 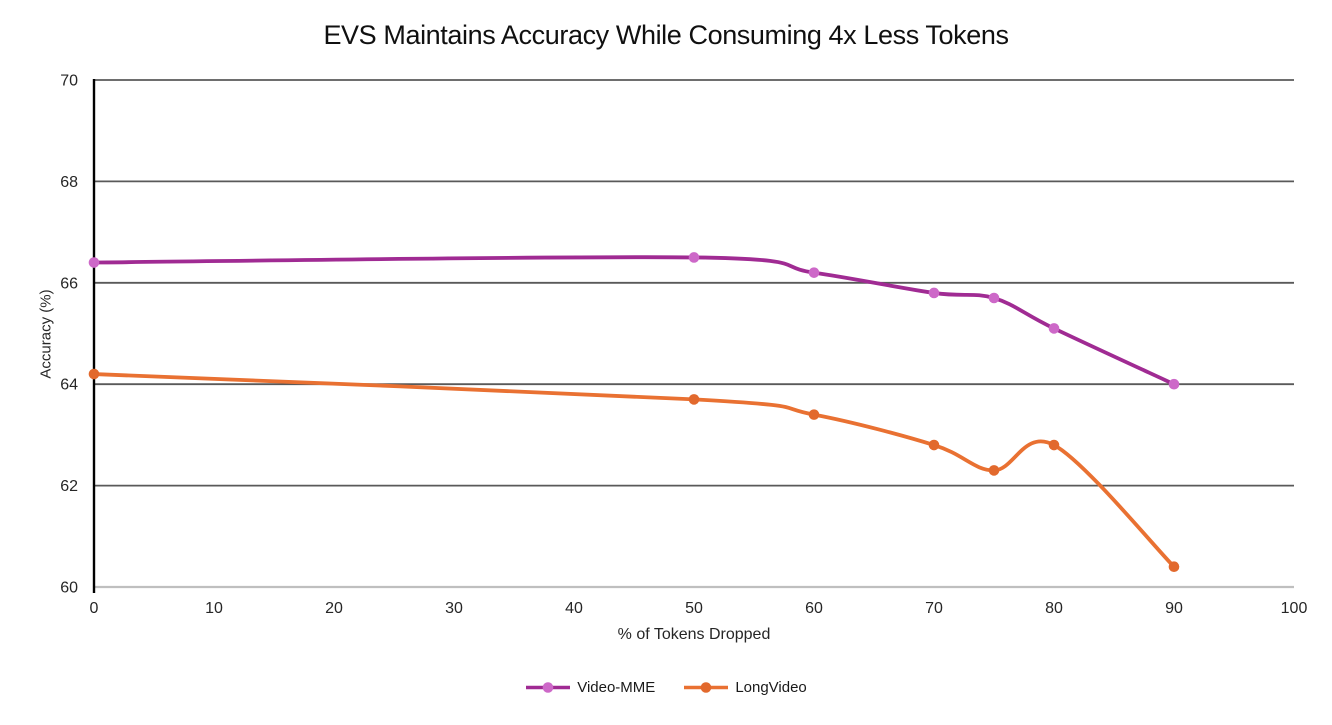 I want to click on y-axis-title: Accuracy (%), so click(x=46, y=334).